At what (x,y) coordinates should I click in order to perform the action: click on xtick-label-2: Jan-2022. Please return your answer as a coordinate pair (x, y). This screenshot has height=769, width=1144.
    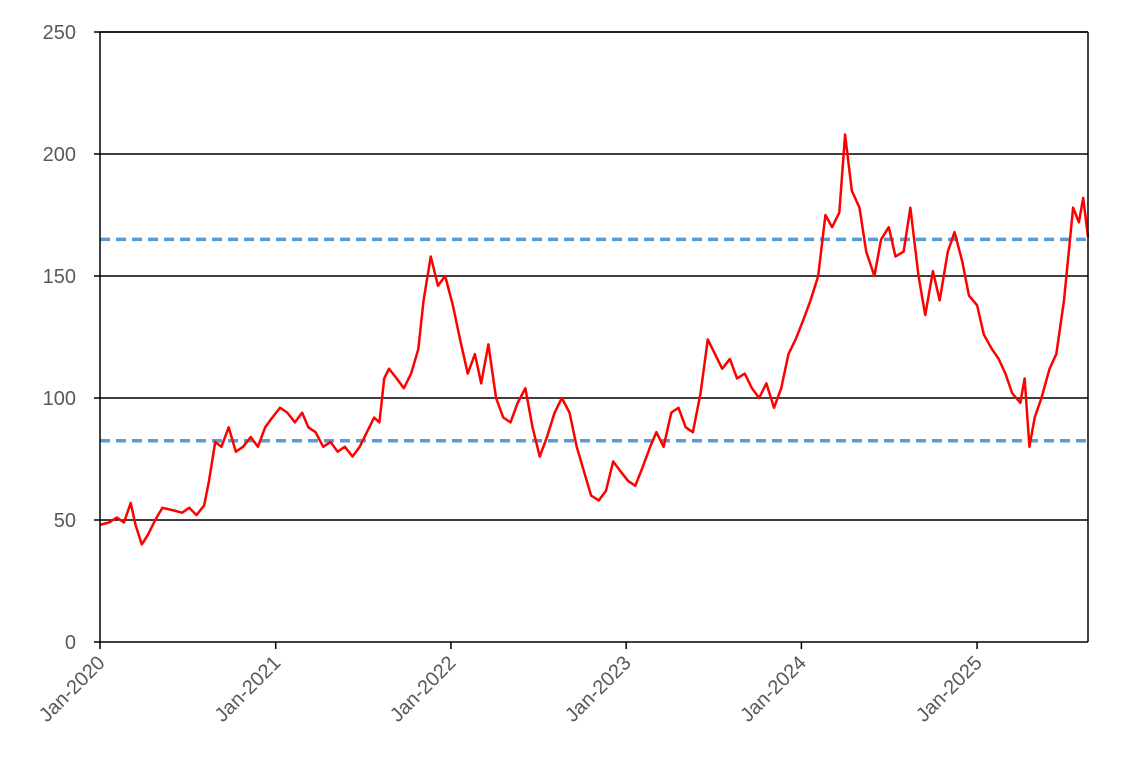
    Looking at the image, I should click on (423, 689).